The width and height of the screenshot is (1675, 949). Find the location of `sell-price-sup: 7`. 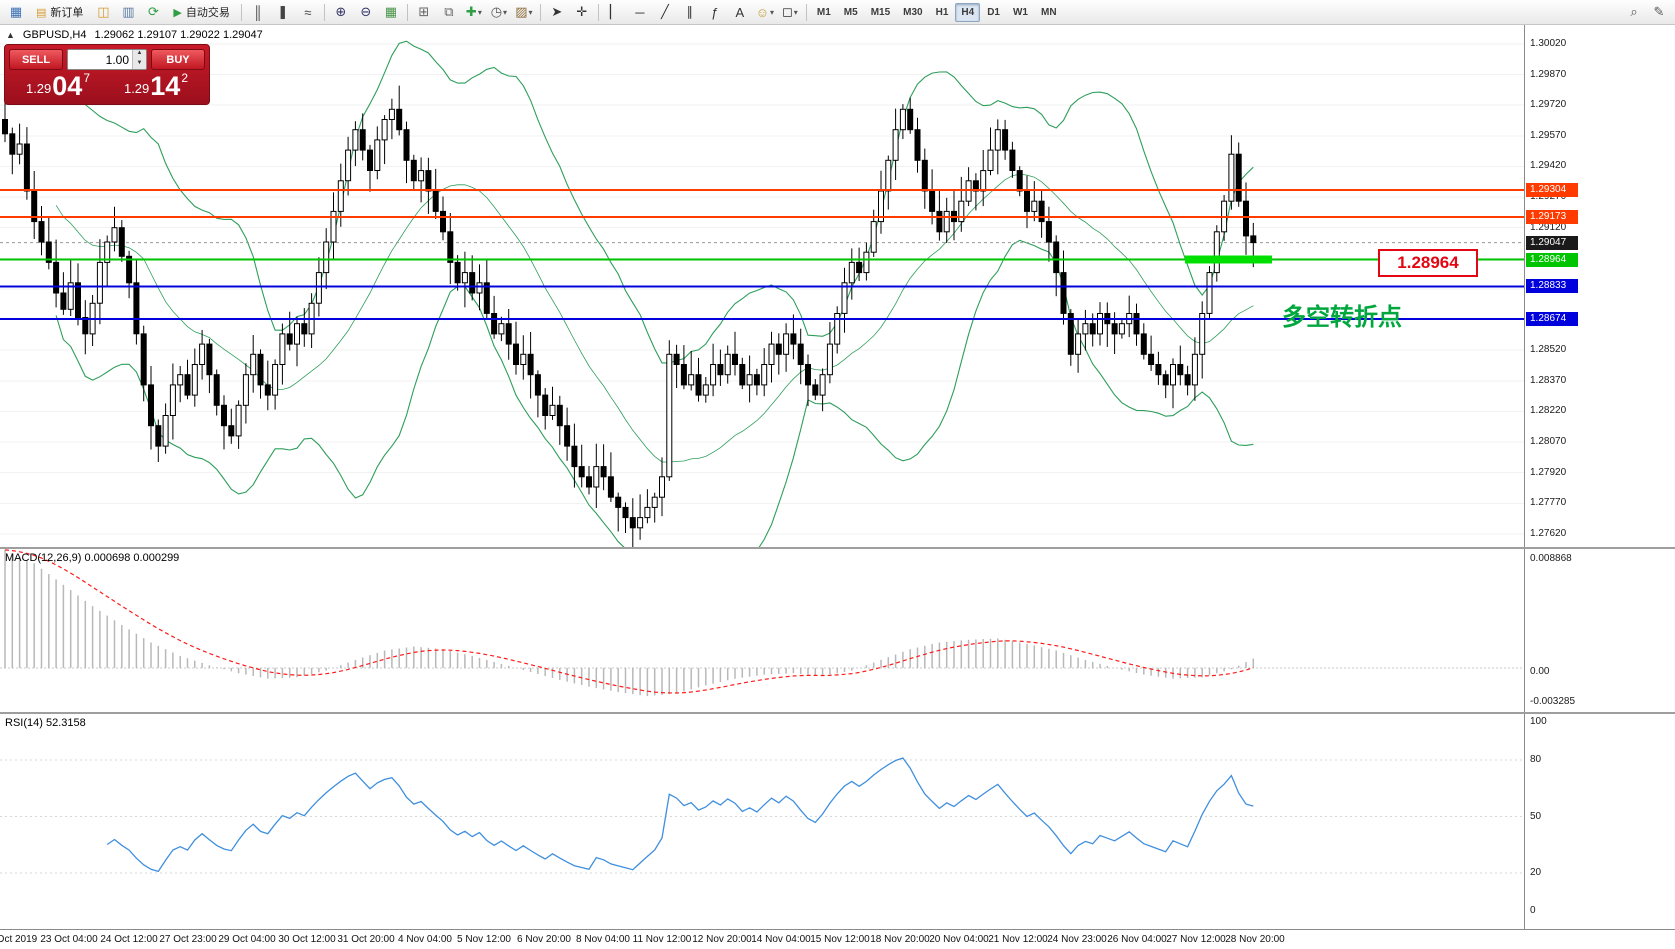

sell-price-sup: 7 is located at coordinates (87, 78).